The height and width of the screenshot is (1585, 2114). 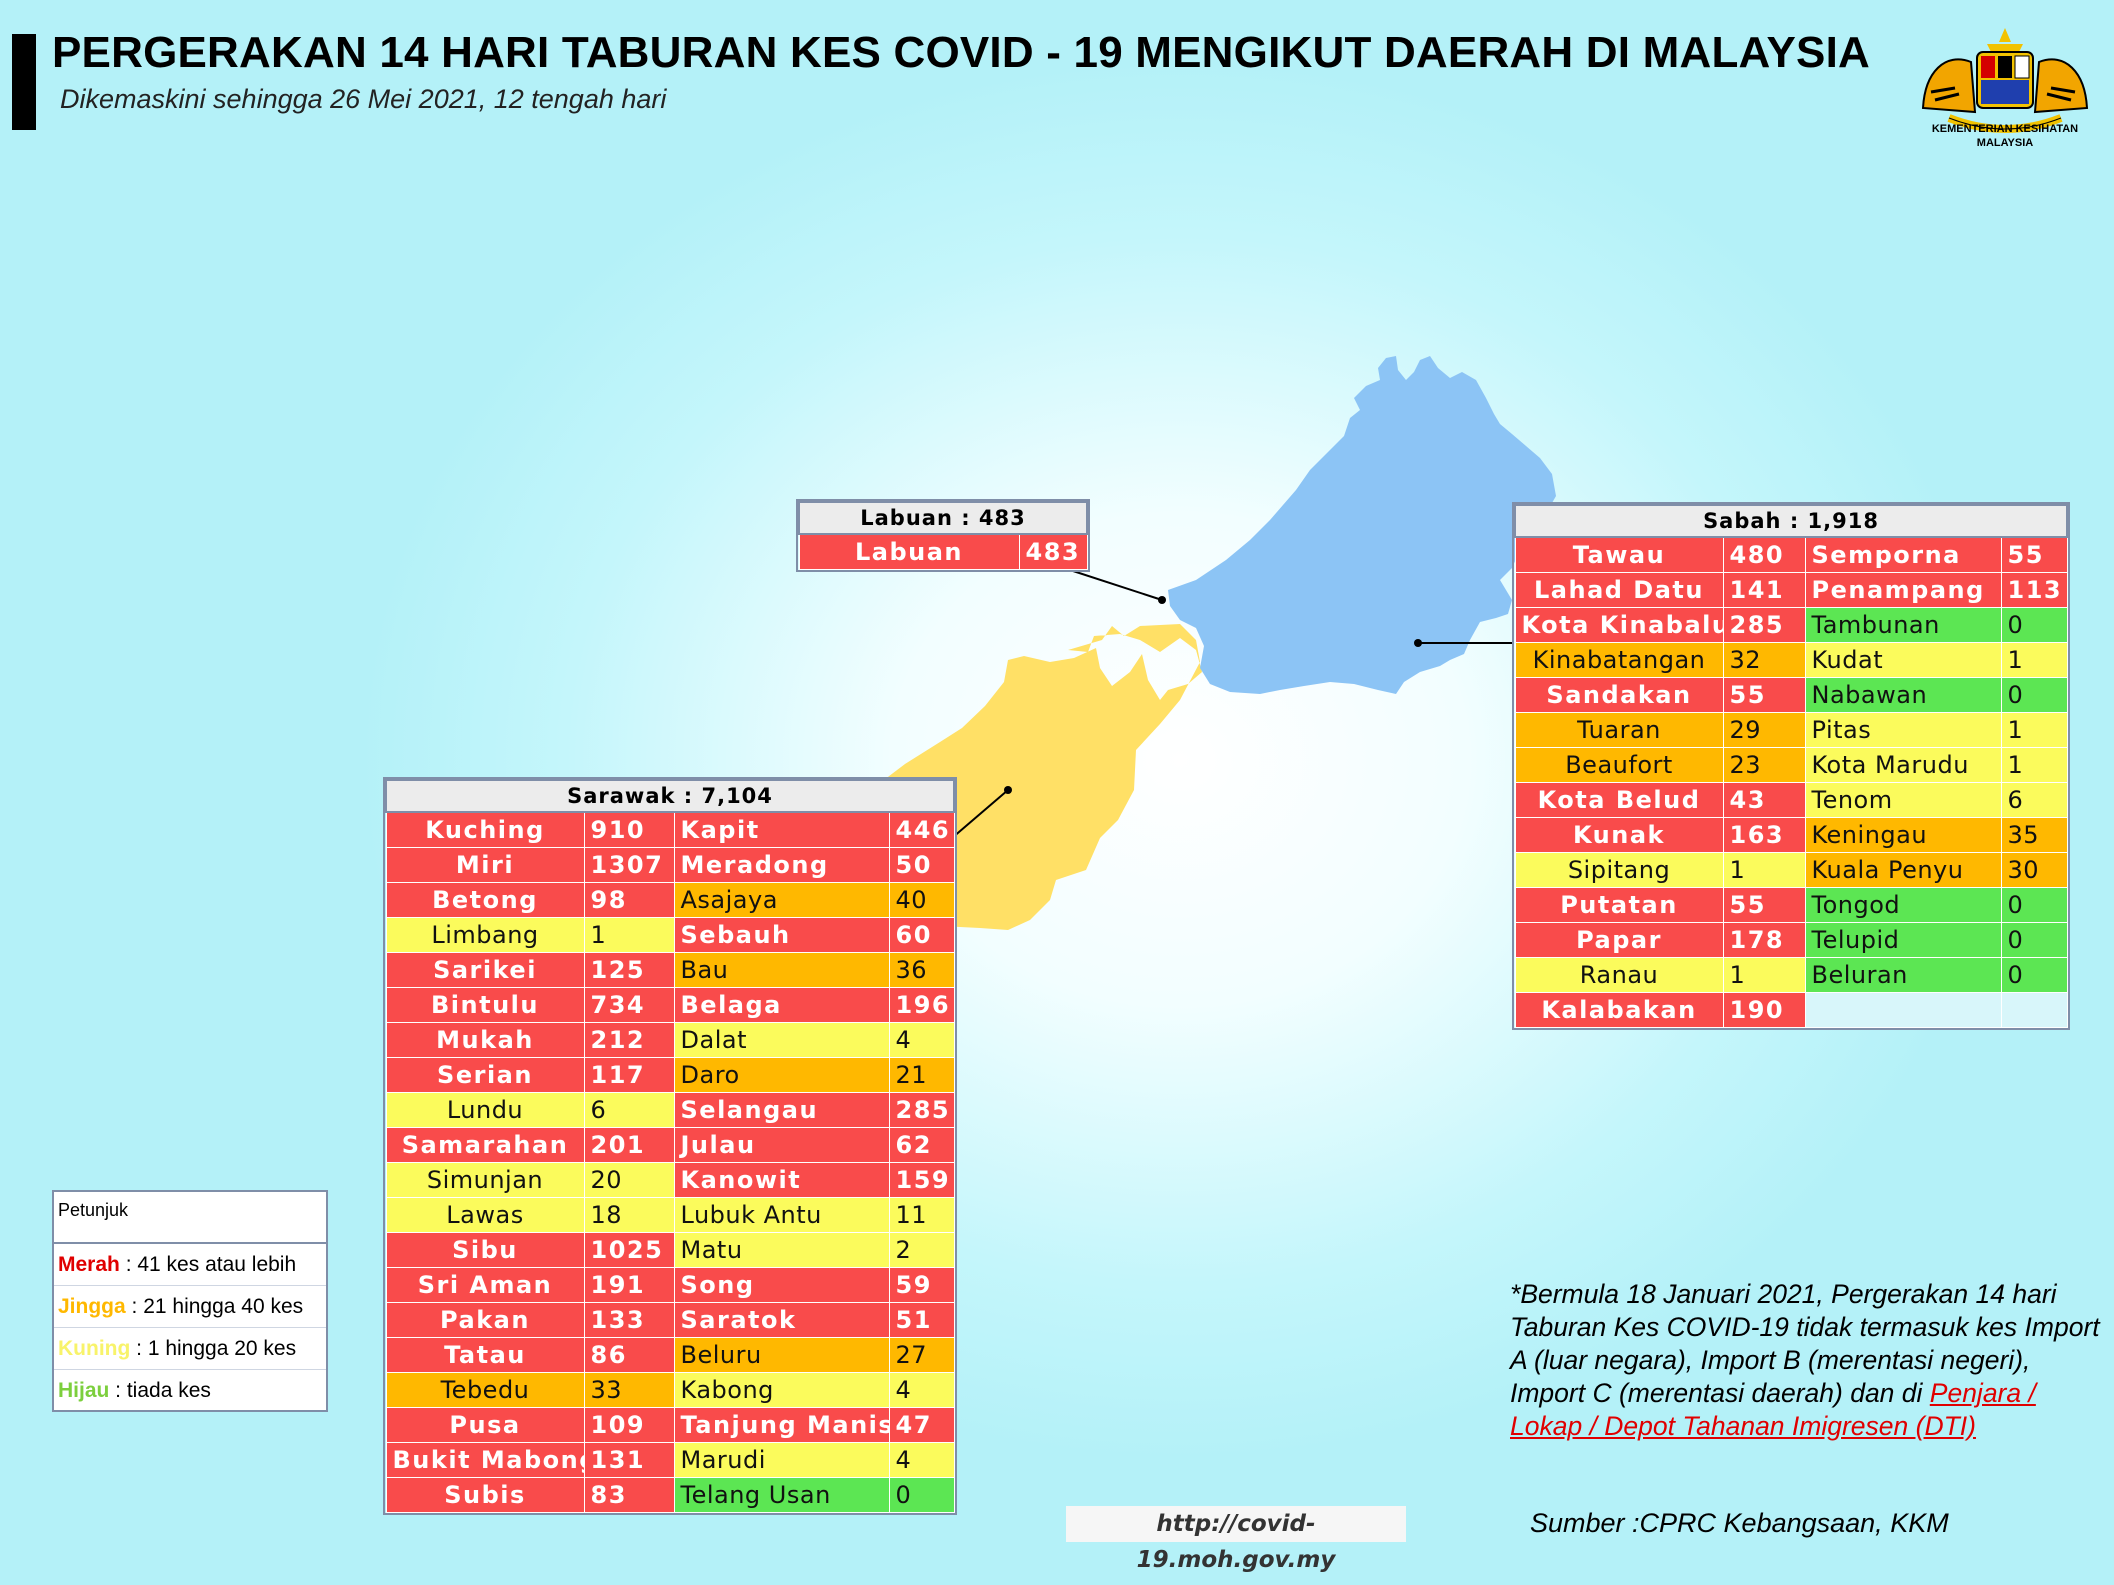 I want to click on district-name: Kuching, so click(x=485, y=829).